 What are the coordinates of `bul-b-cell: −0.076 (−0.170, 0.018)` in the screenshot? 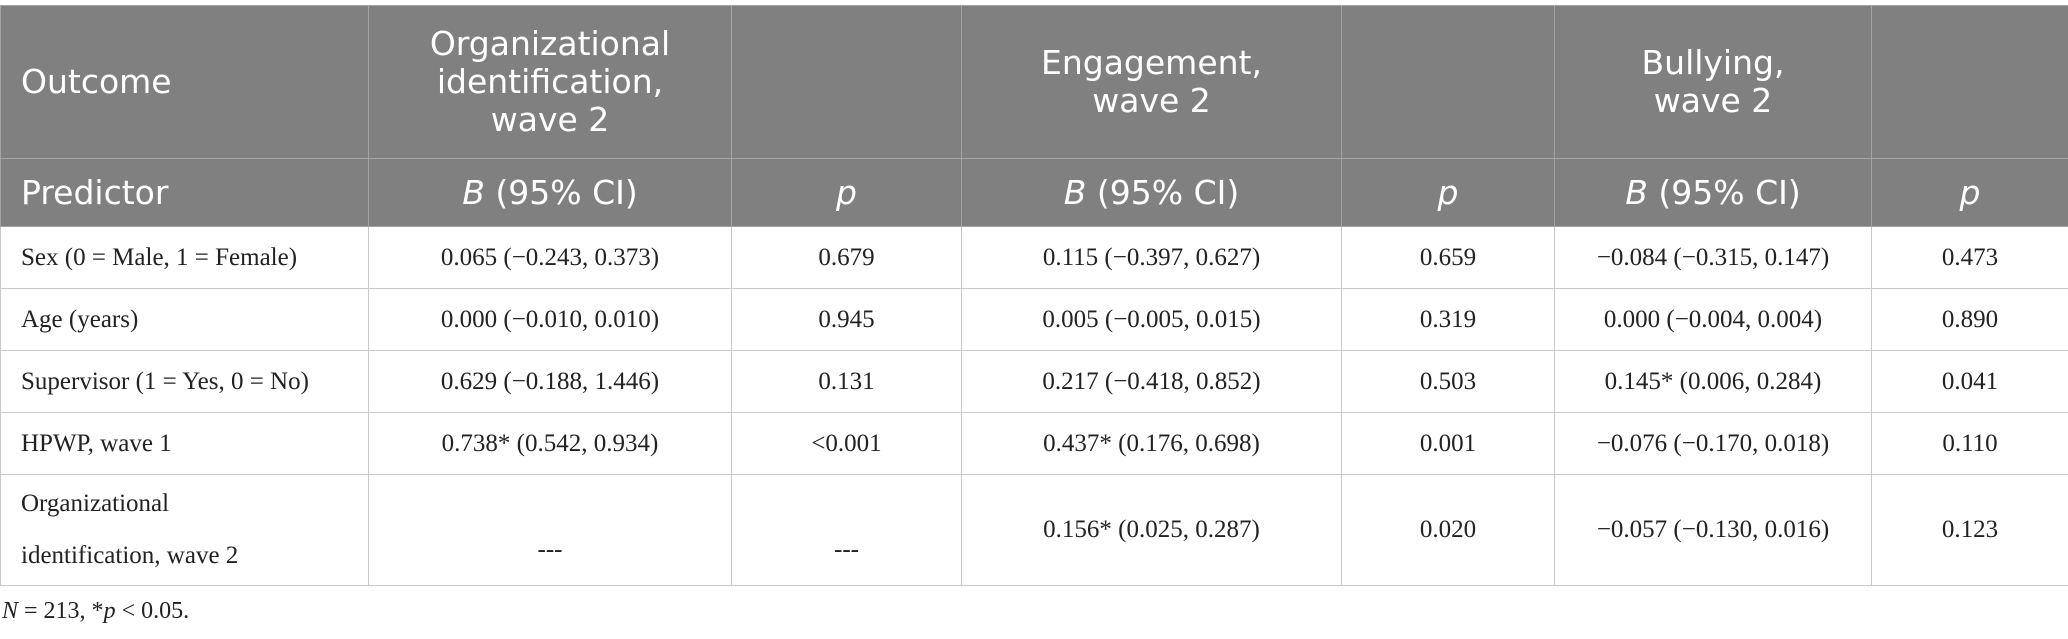 It's located at (1713, 443).